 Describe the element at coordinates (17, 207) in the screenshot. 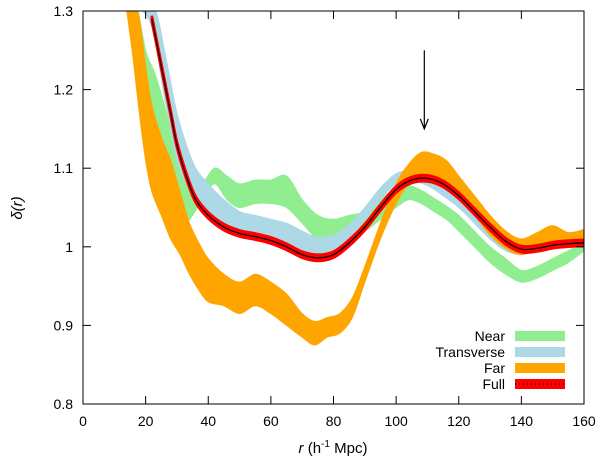

I see `y-axis-label: δ(r)` at that location.